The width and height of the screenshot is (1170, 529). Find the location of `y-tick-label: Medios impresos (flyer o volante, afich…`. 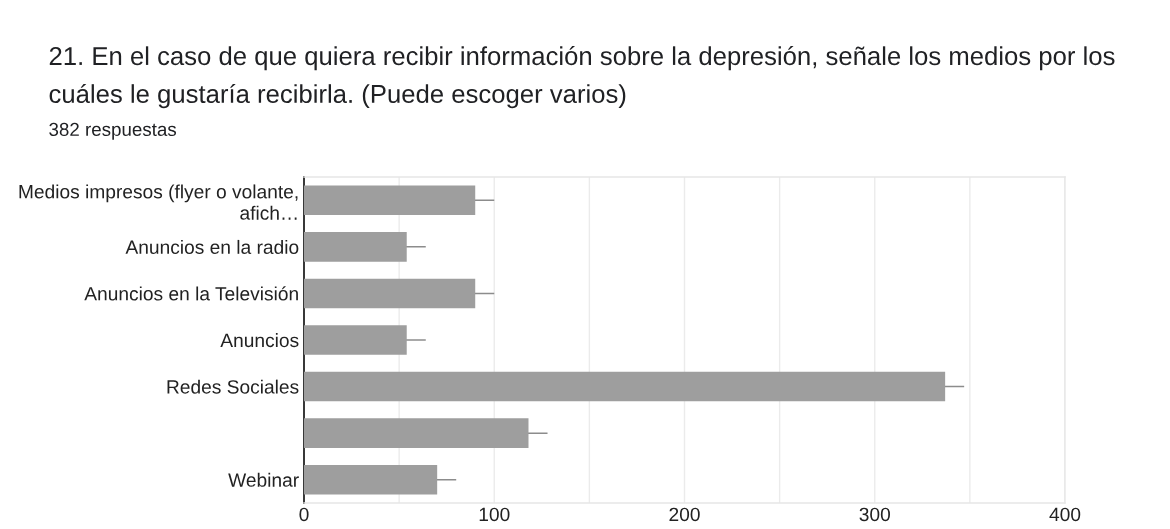

y-tick-label: Medios impresos (flyer o volante, afich… is located at coordinates (158, 202).